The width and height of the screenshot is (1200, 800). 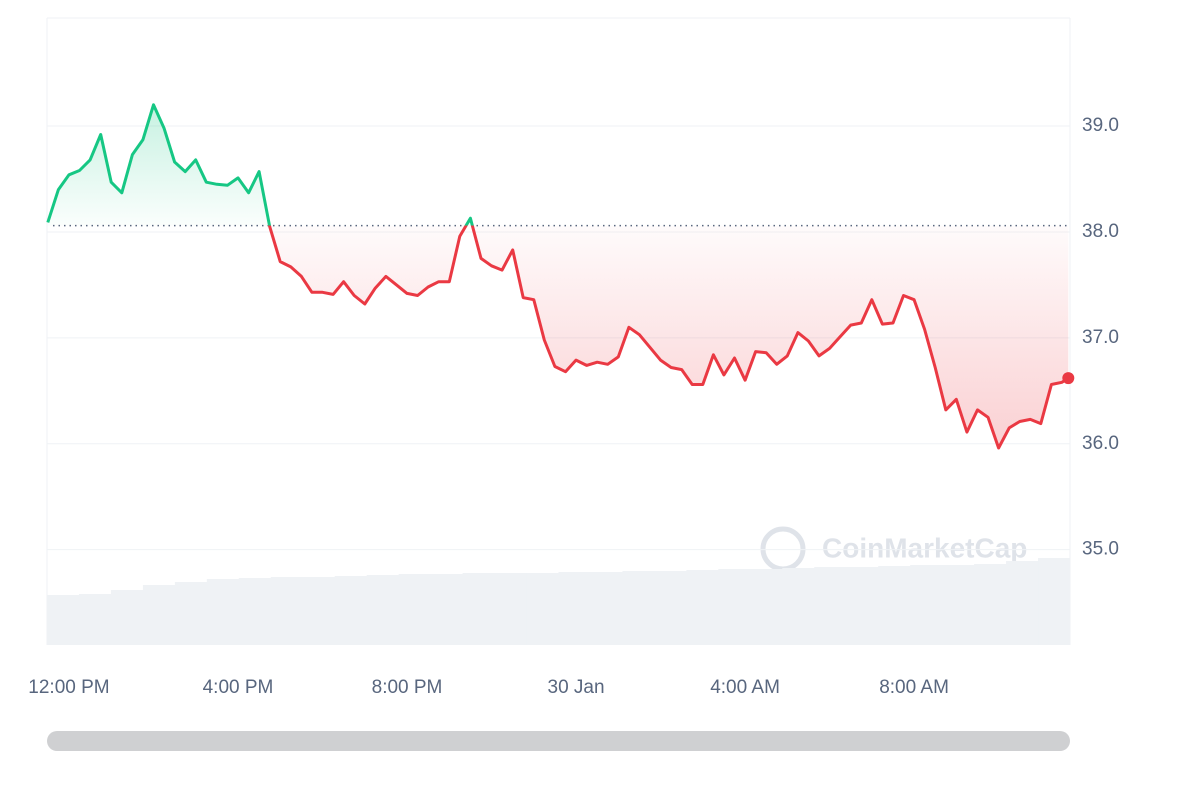 What do you see at coordinates (1100, 231) in the screenshot?
I see `y-tick-label: 38.0` at bounding box center [1100, 231].